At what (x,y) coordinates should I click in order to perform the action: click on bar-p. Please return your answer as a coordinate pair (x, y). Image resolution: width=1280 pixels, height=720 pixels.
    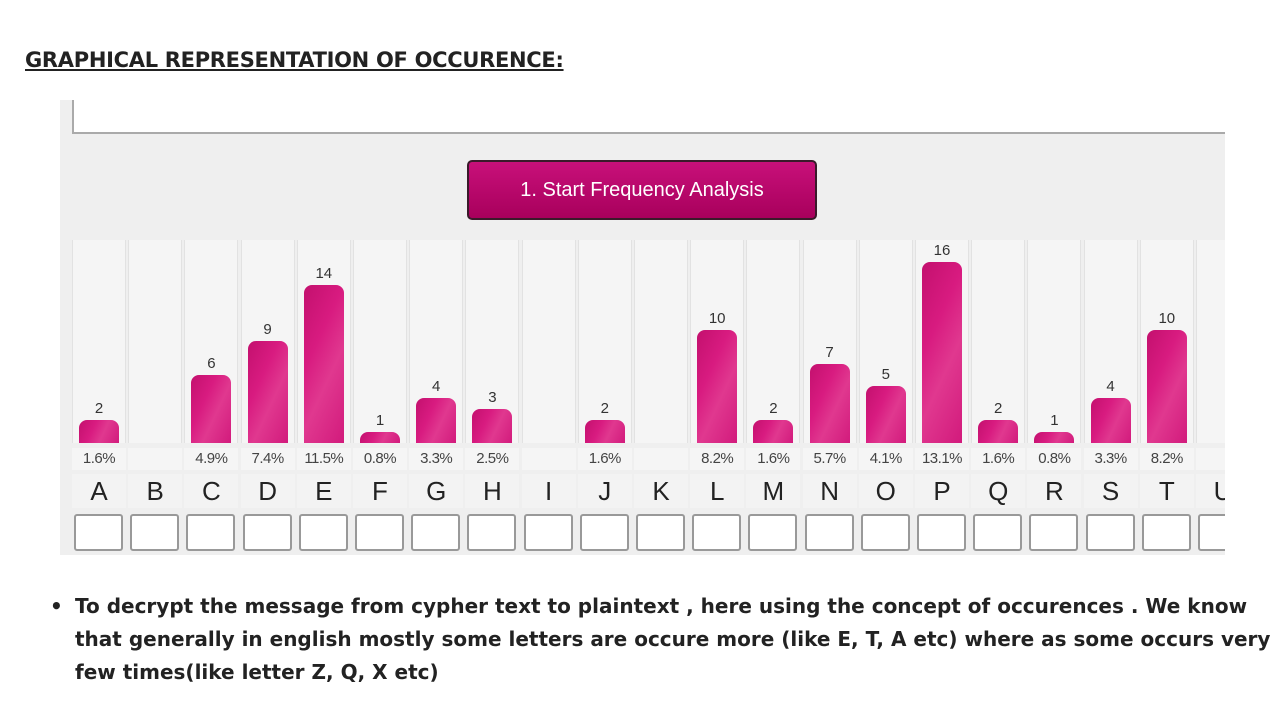
    Looking at the image, I should click on (942, 352).